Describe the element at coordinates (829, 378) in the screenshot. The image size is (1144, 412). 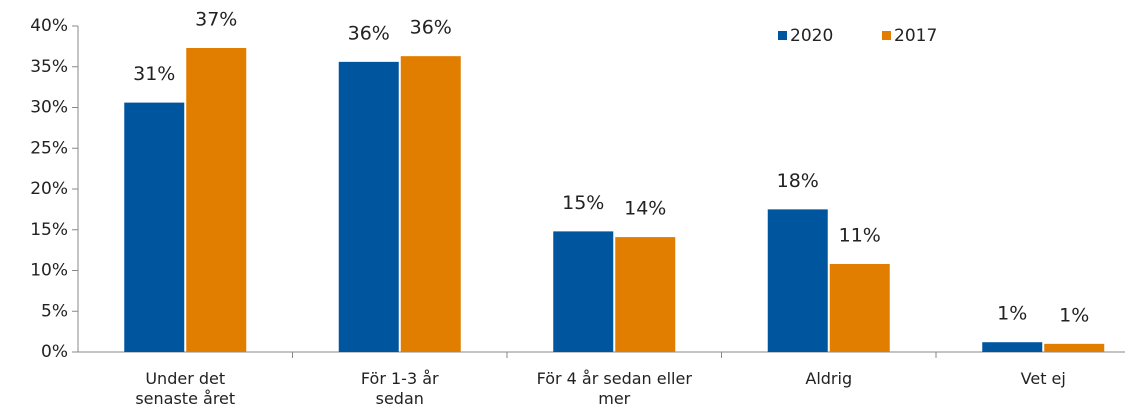
I see `x-tick-label: Aldrig` at that location.